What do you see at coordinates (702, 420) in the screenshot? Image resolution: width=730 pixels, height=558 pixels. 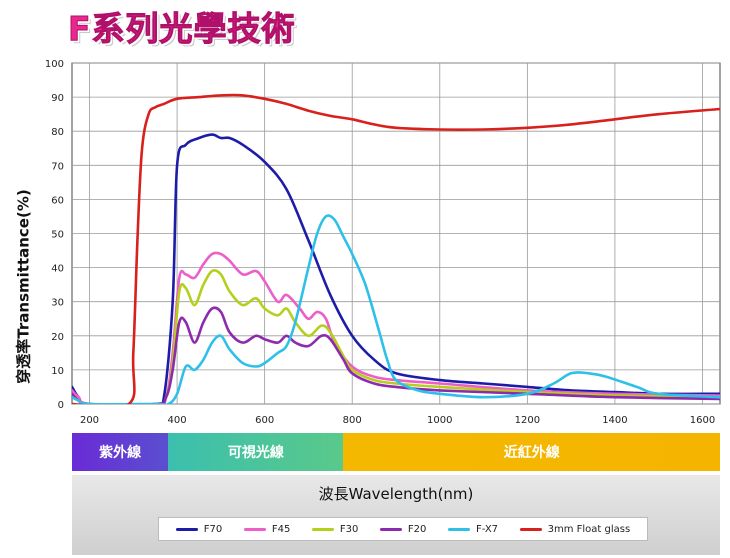 I see `x-tick-label: 1600` at bounding box center [702, 420].